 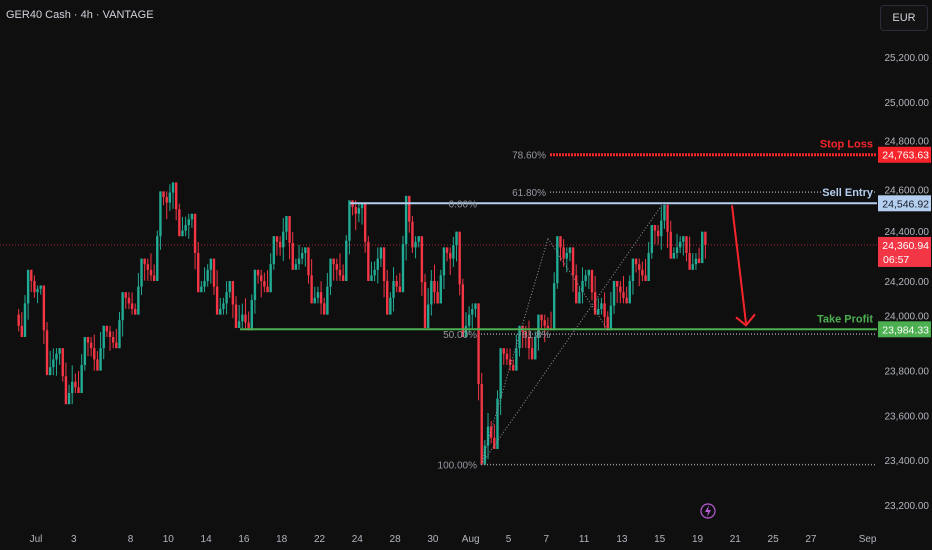 I want to click on x-tick-label: 19, so click(x=698, y=539).